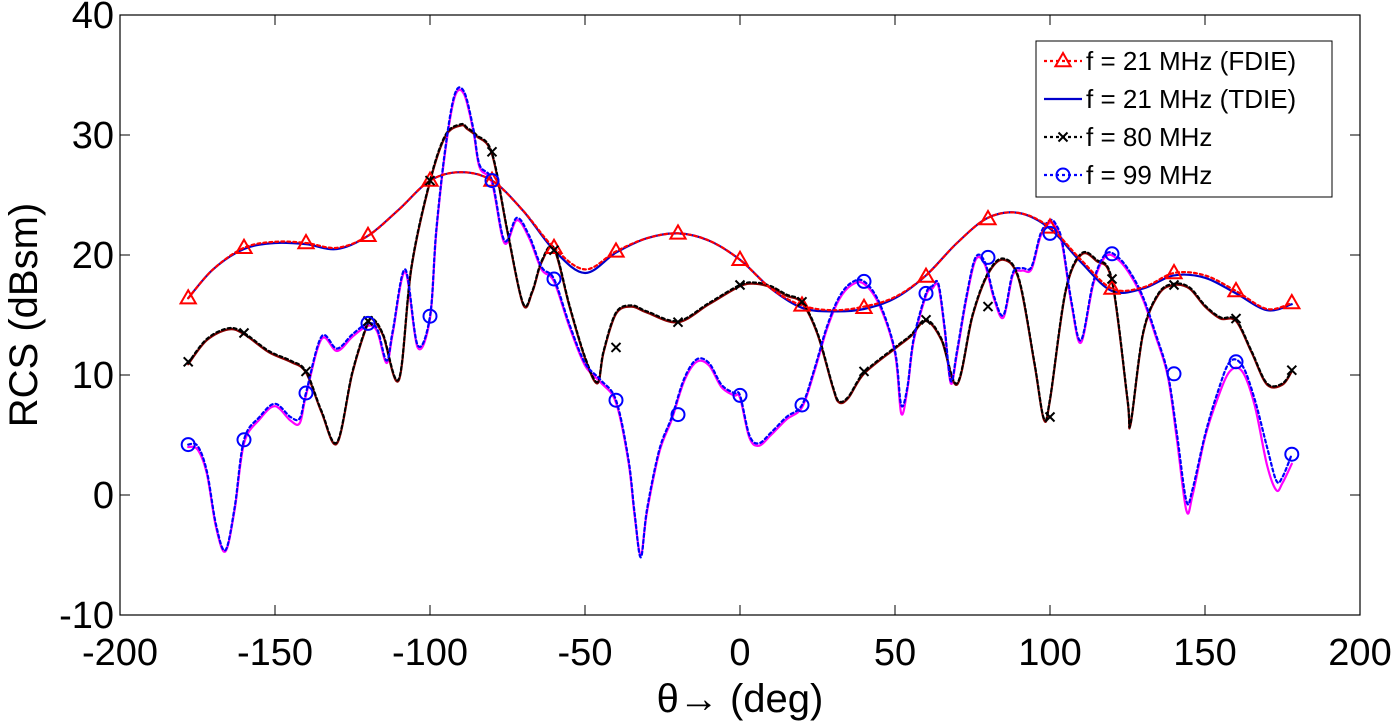 This screenshot has width=1398, height=722. What do you see at coordinates (93, 18) in the screenshot?
I see `y-tick-label: 40` at bounding box center [93, 18].